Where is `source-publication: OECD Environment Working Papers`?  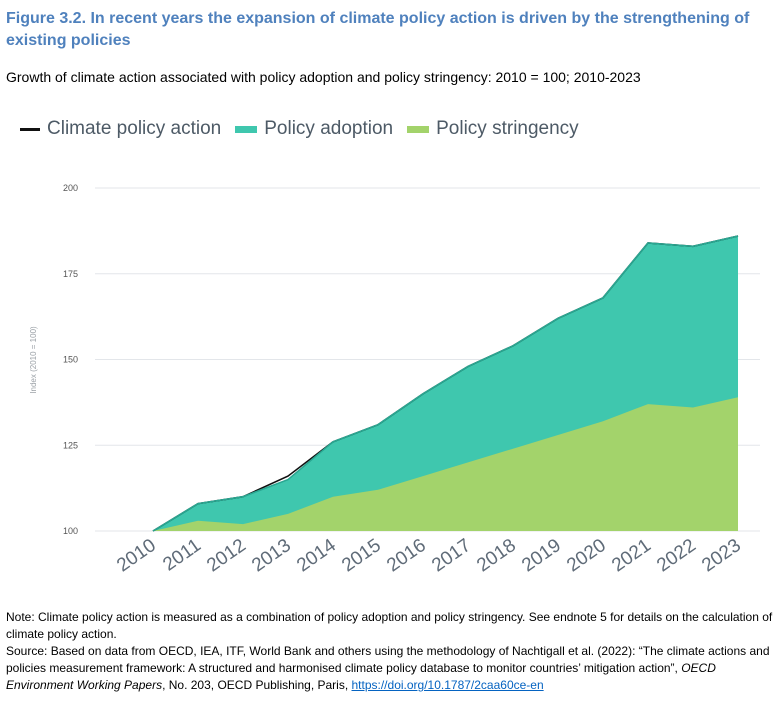 source-publication: OECD Environment Working Papers is located at coordinates (361, 676).